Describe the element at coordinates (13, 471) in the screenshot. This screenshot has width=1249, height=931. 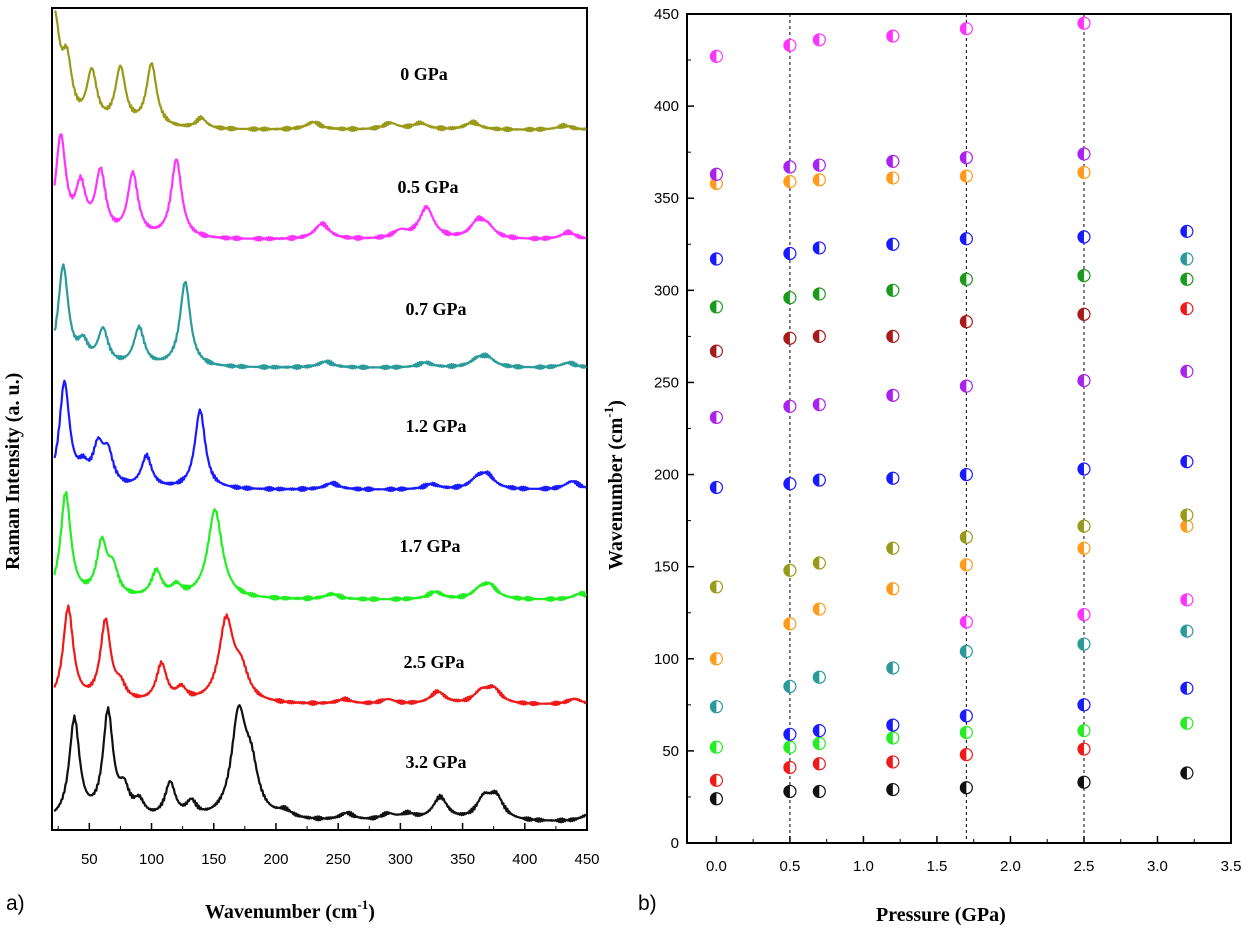
I see `panel-a-ylabel: Raman Intensity (a. u.)` at that location.